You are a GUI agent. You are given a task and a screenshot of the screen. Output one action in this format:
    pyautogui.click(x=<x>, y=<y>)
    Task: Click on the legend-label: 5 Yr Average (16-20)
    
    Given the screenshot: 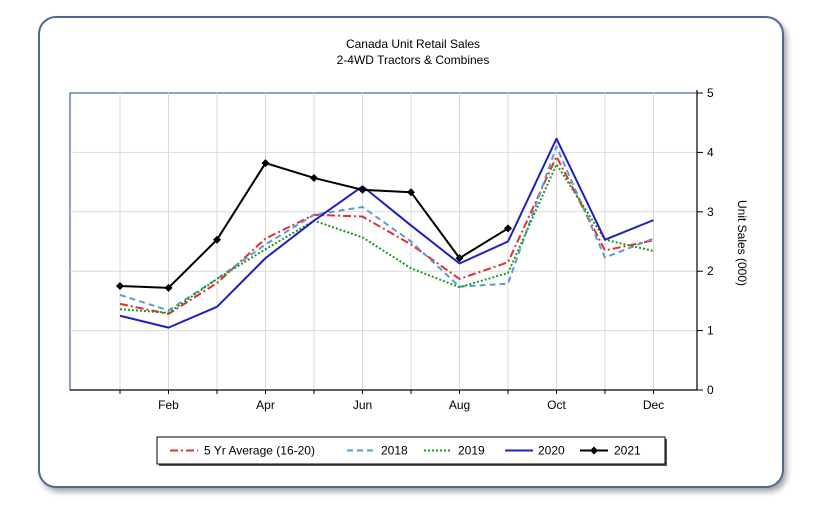 What is the action you would take?
    pyautogui.click(x=259, y=451)
    